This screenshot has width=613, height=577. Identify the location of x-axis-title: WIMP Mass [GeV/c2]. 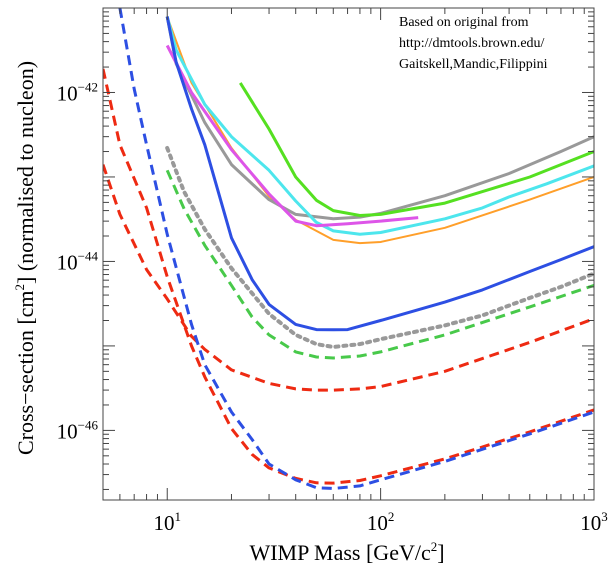
(346, 552).